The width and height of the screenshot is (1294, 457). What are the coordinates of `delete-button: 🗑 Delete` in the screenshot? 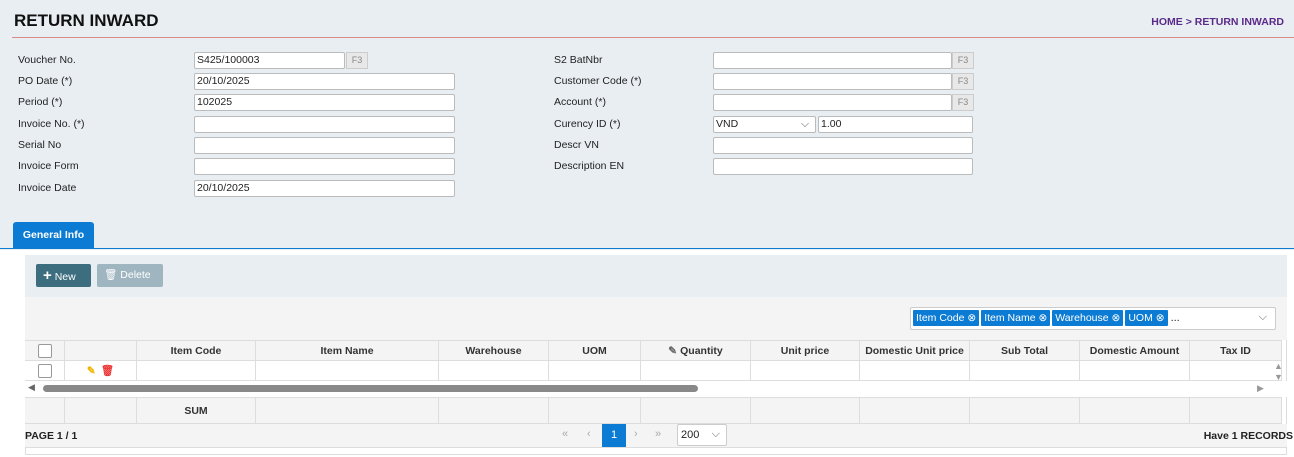 It's located at (130, 275).